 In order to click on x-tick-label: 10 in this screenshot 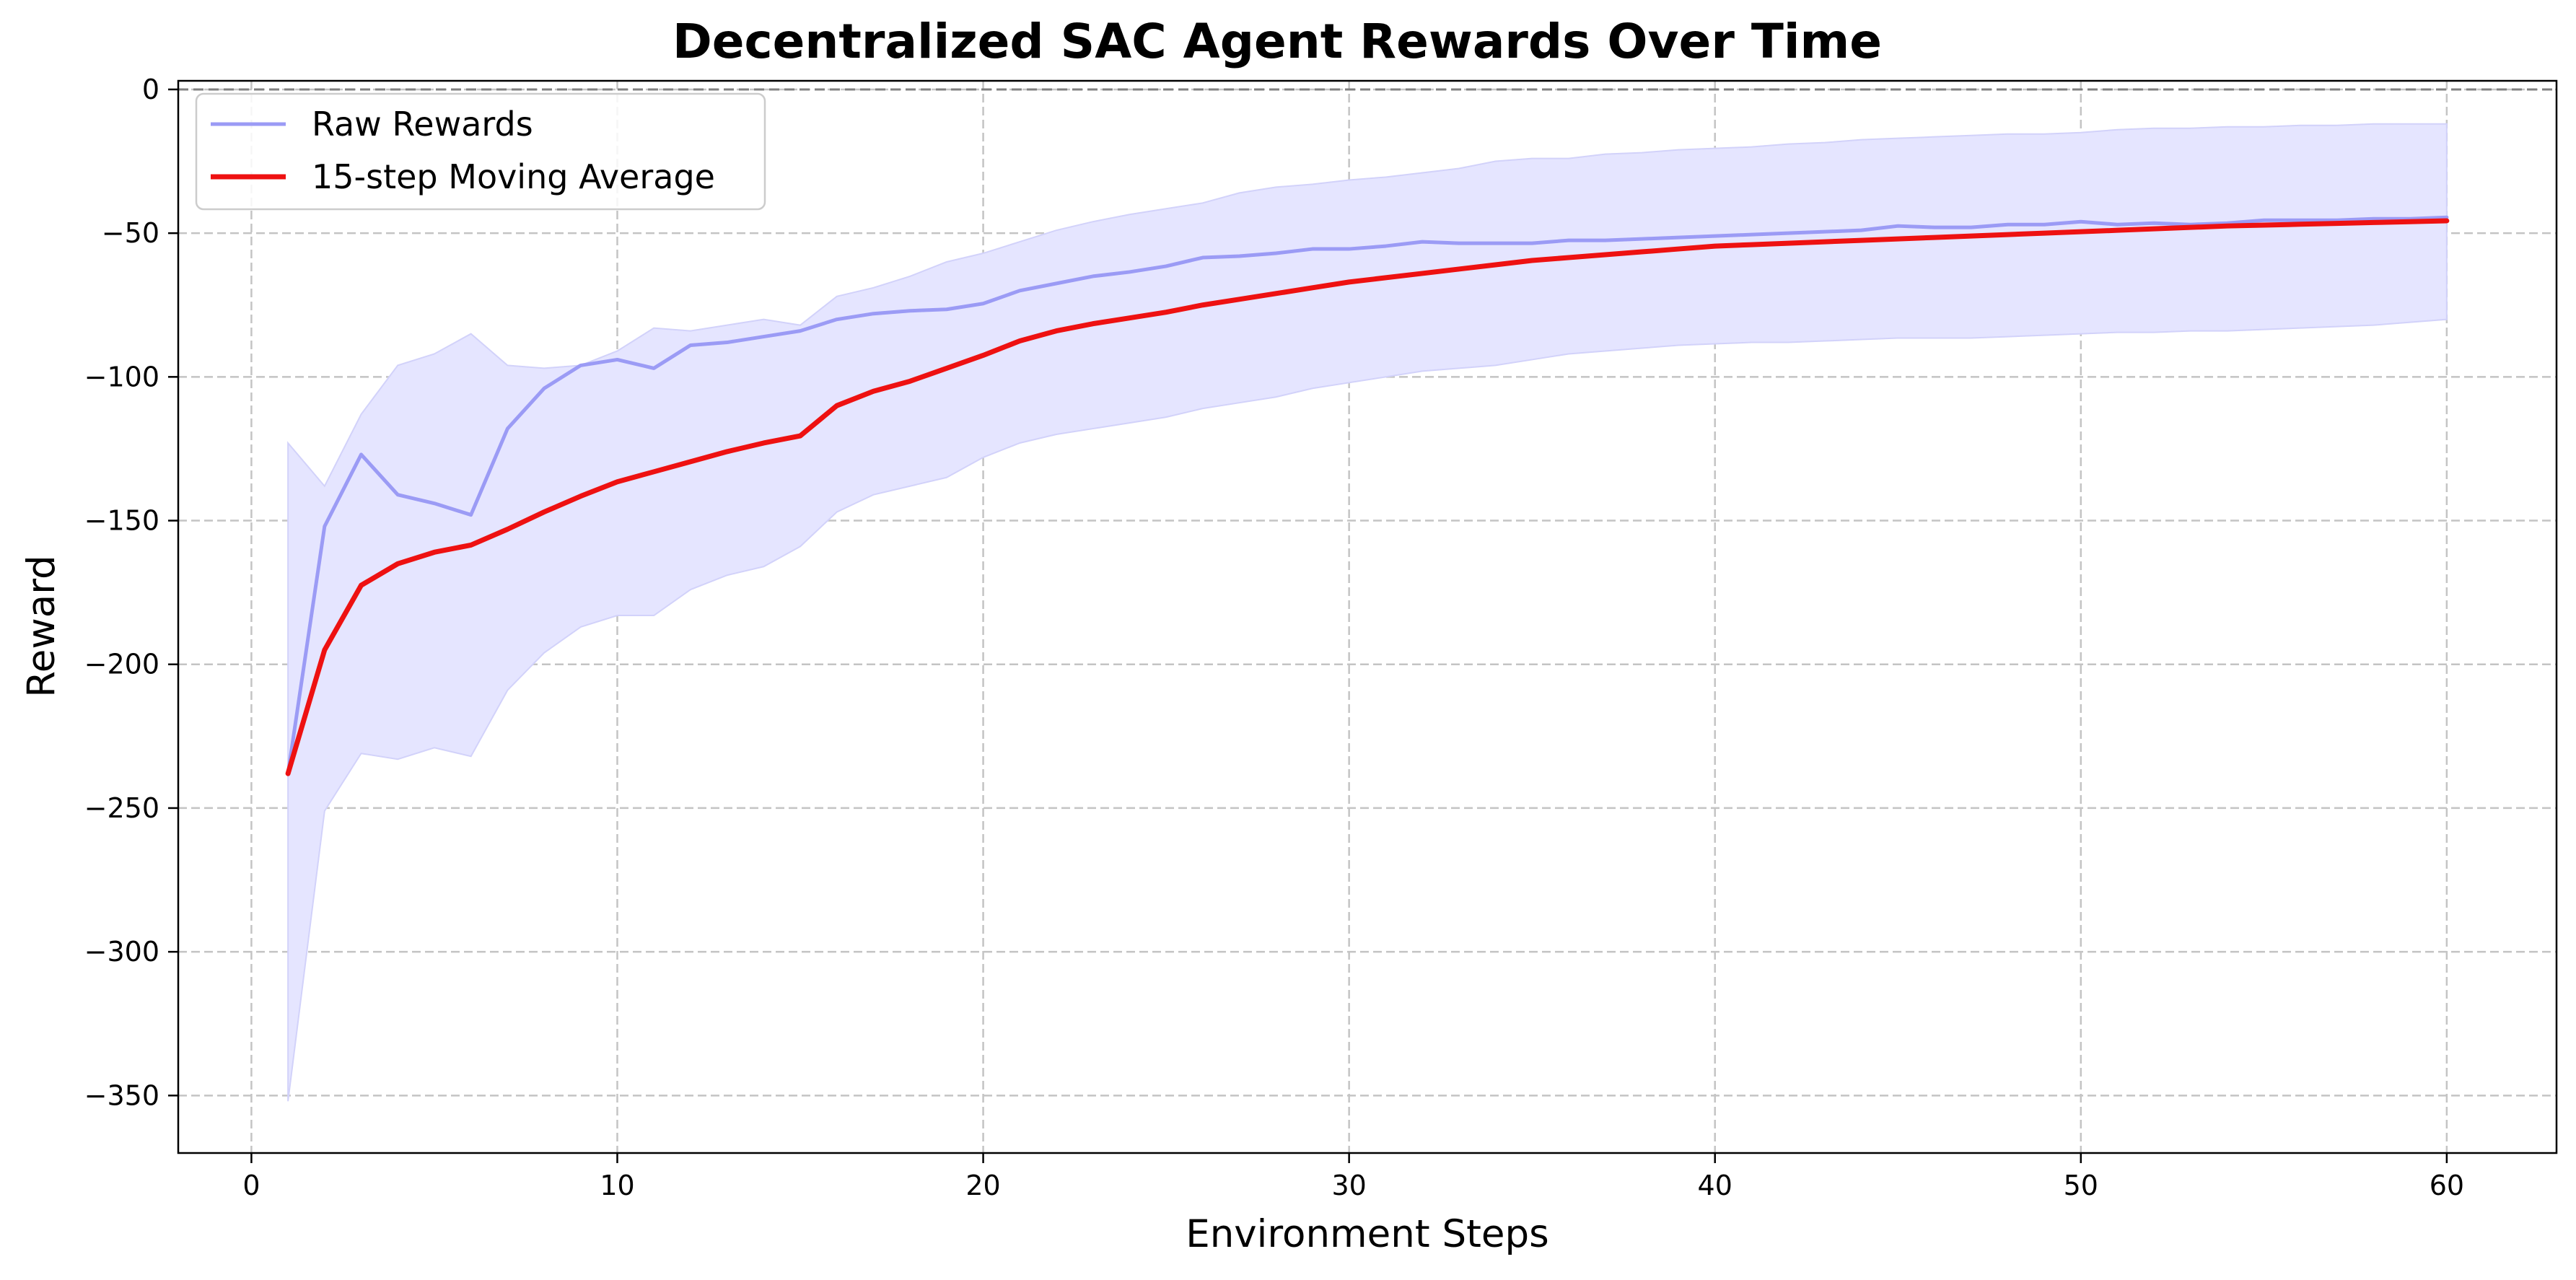, I will do `click(617, 1185)`.